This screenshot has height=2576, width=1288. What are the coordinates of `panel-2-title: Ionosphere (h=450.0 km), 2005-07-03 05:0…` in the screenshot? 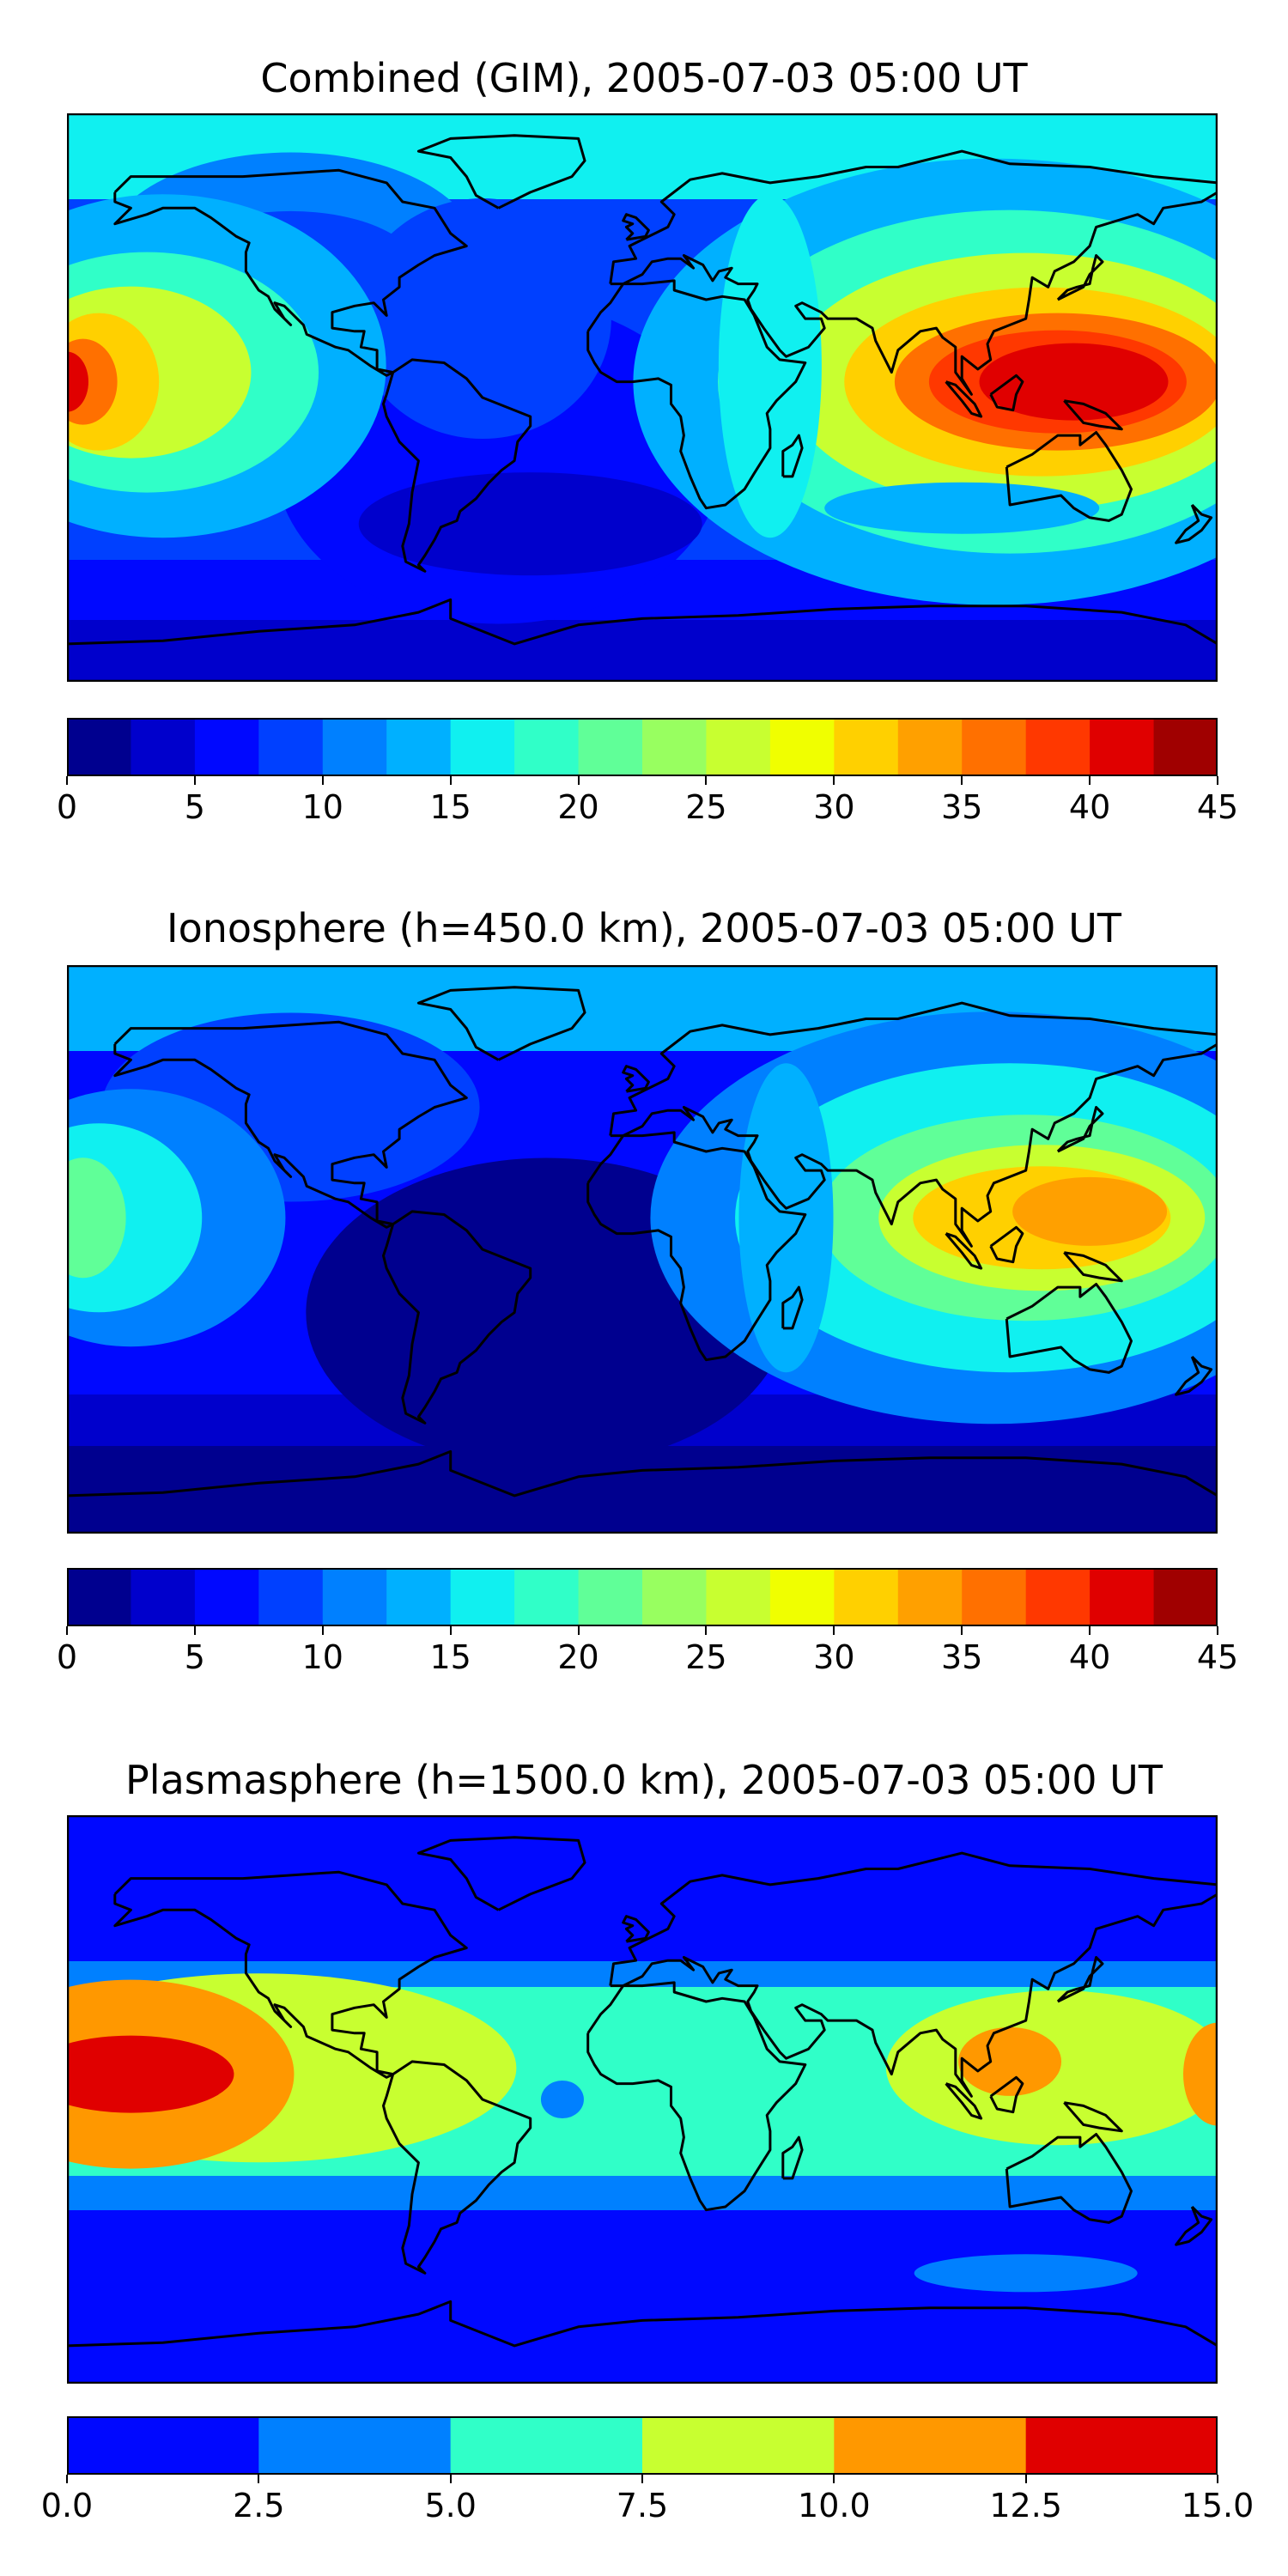 It's located at (644, 928).